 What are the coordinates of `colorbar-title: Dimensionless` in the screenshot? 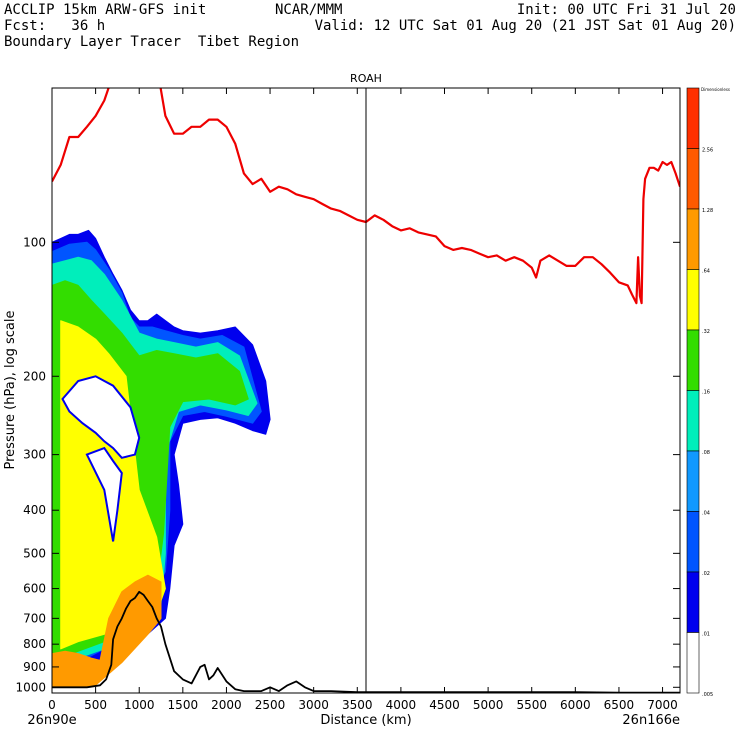 It's located at (715, 89).